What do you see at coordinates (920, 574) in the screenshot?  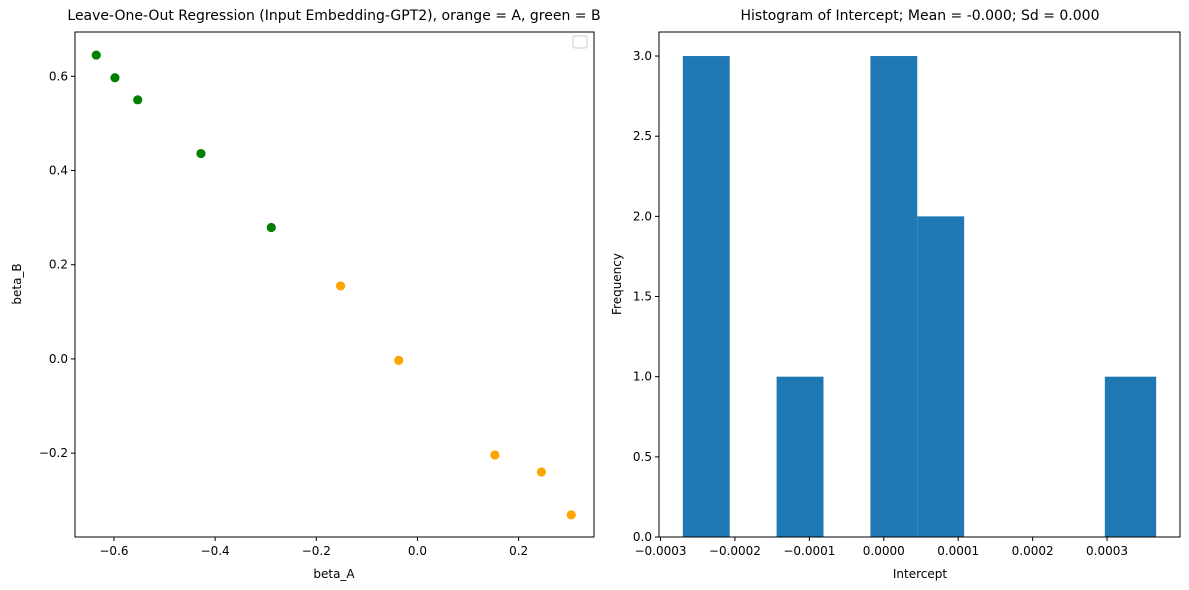 I see `histogram-x-label: Intercept` at bounding box center [920, 574].